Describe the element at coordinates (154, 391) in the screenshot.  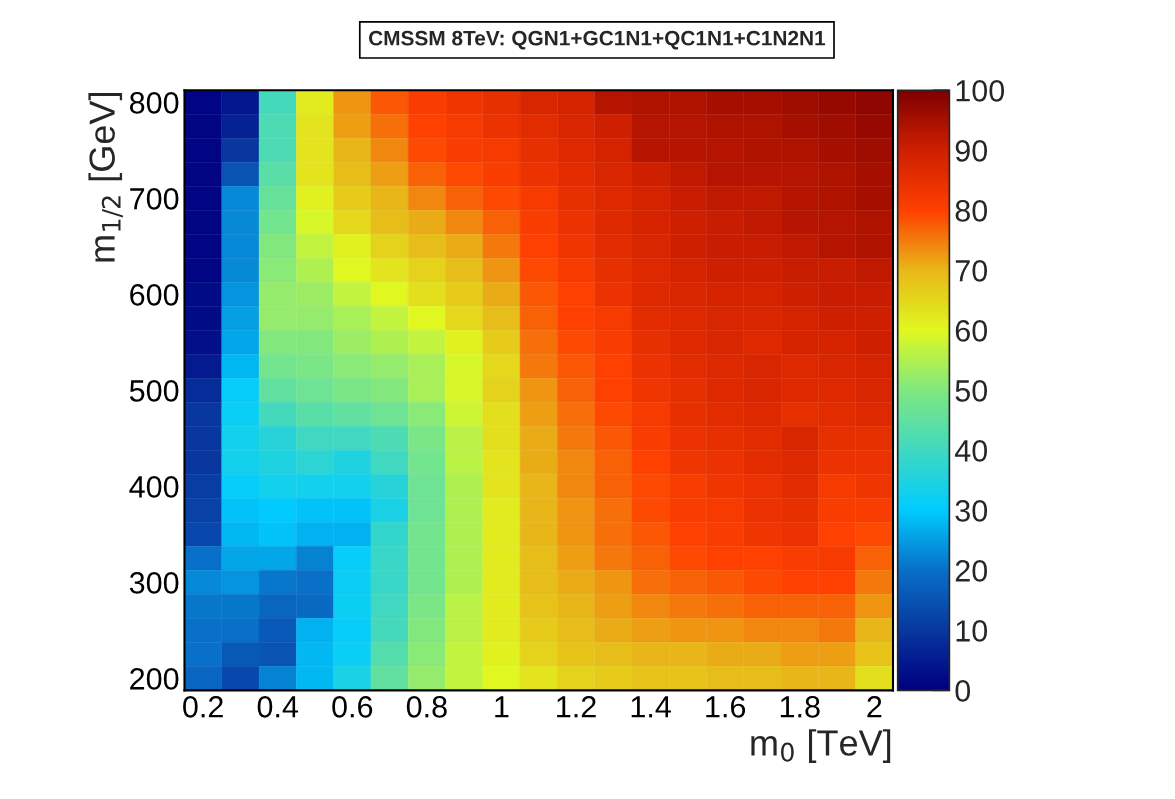
I see `y-tick-label: 500` at that location.